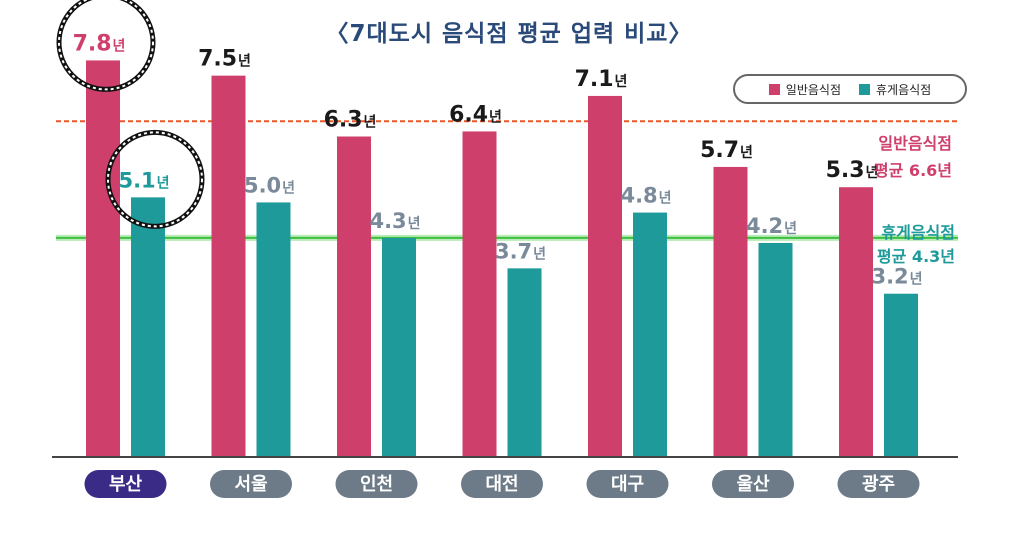 Image resolution: width=1018 pixels, height=540 pixels. I want to click on average-annotation-line2-1: 평균 4.3년, so click(916, 256).